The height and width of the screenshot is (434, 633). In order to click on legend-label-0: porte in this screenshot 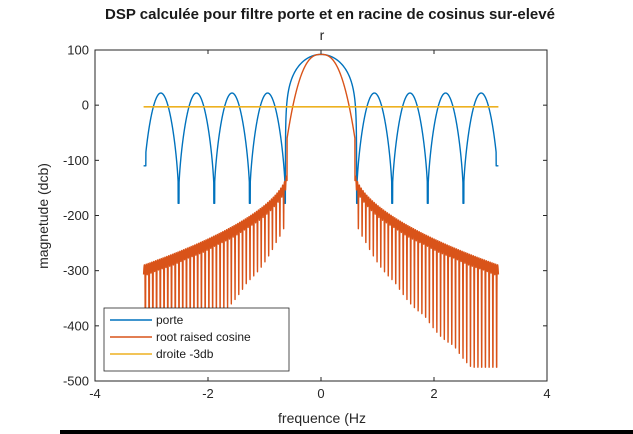, I will do `click(170, 320)`.